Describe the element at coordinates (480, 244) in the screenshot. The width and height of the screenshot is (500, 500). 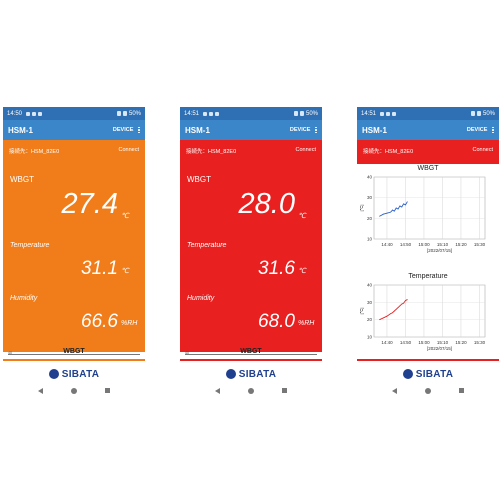
I see `x-tick-label: 15:30` at that location.